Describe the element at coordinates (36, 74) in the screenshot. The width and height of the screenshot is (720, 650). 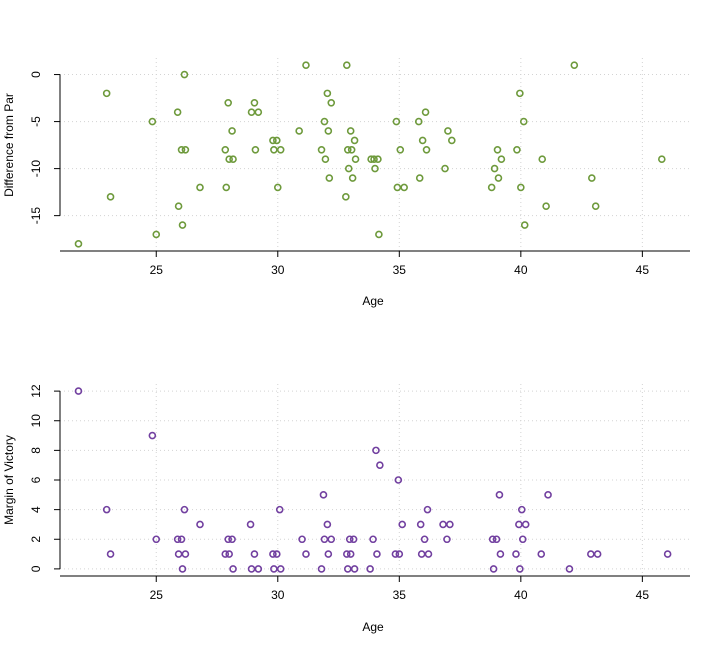
I see `y-tick-label: 0` at that location.